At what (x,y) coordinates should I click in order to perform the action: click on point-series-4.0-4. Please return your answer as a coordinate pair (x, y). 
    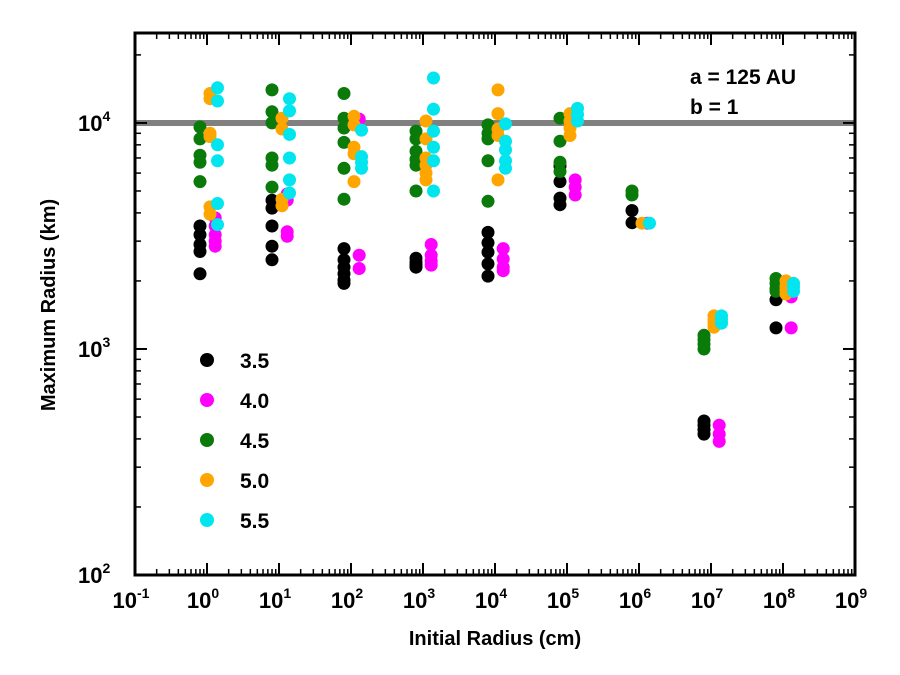
    Looking at the image, I should click on (215, 246).